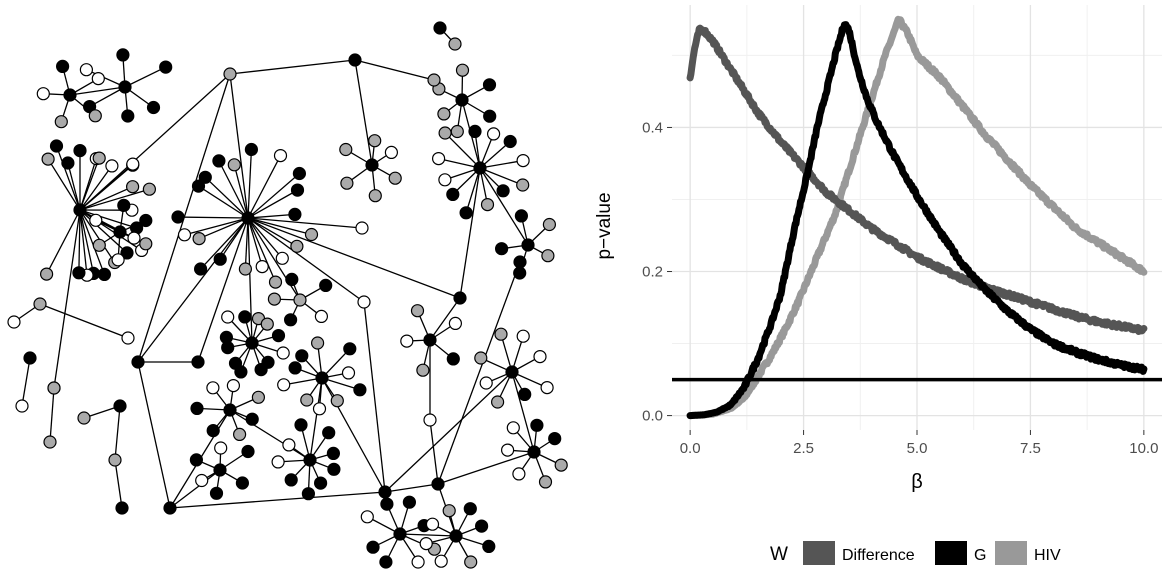  What do you see at coordinates (980, 555) in the screenshot?
I see `legend-label-g: G` at bounding box center [980, 555].